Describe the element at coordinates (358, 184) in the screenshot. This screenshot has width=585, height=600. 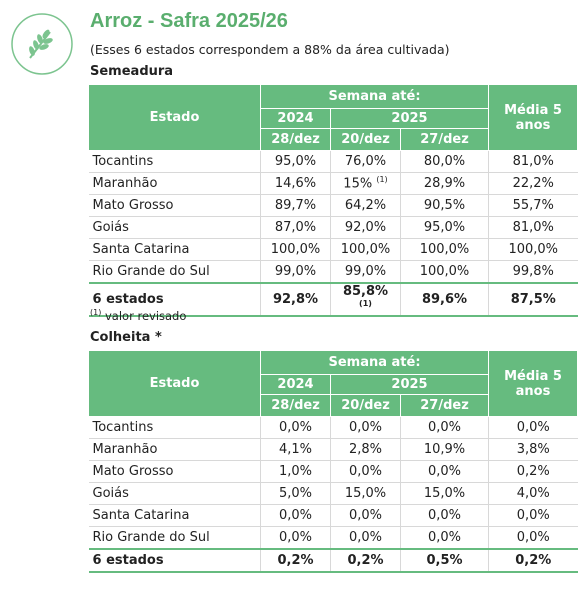
I see `cell-text: 15%` at that location.